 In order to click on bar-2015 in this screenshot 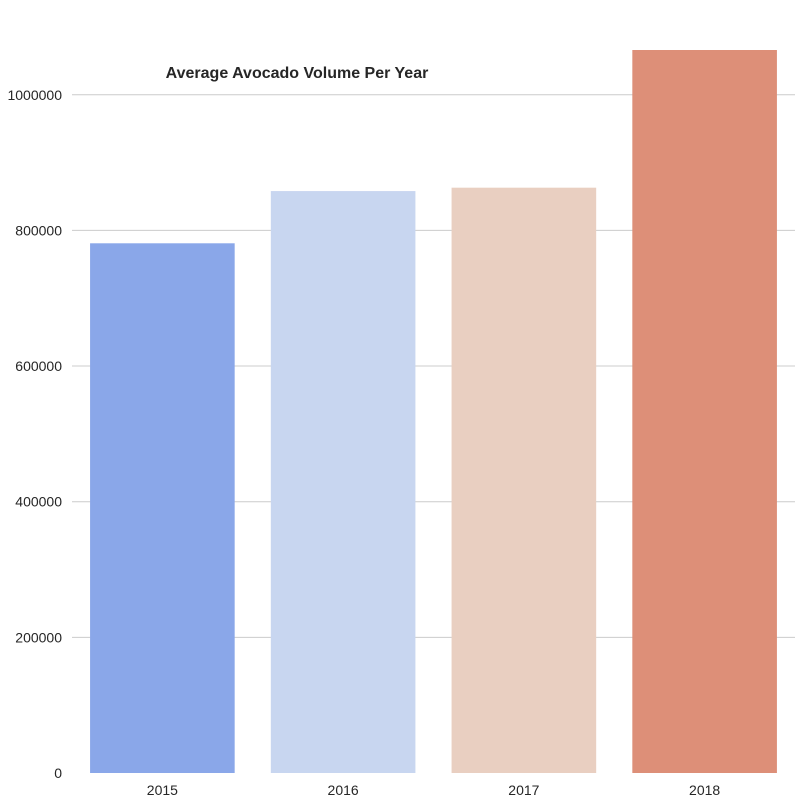, I will do `click(162, 508)`.